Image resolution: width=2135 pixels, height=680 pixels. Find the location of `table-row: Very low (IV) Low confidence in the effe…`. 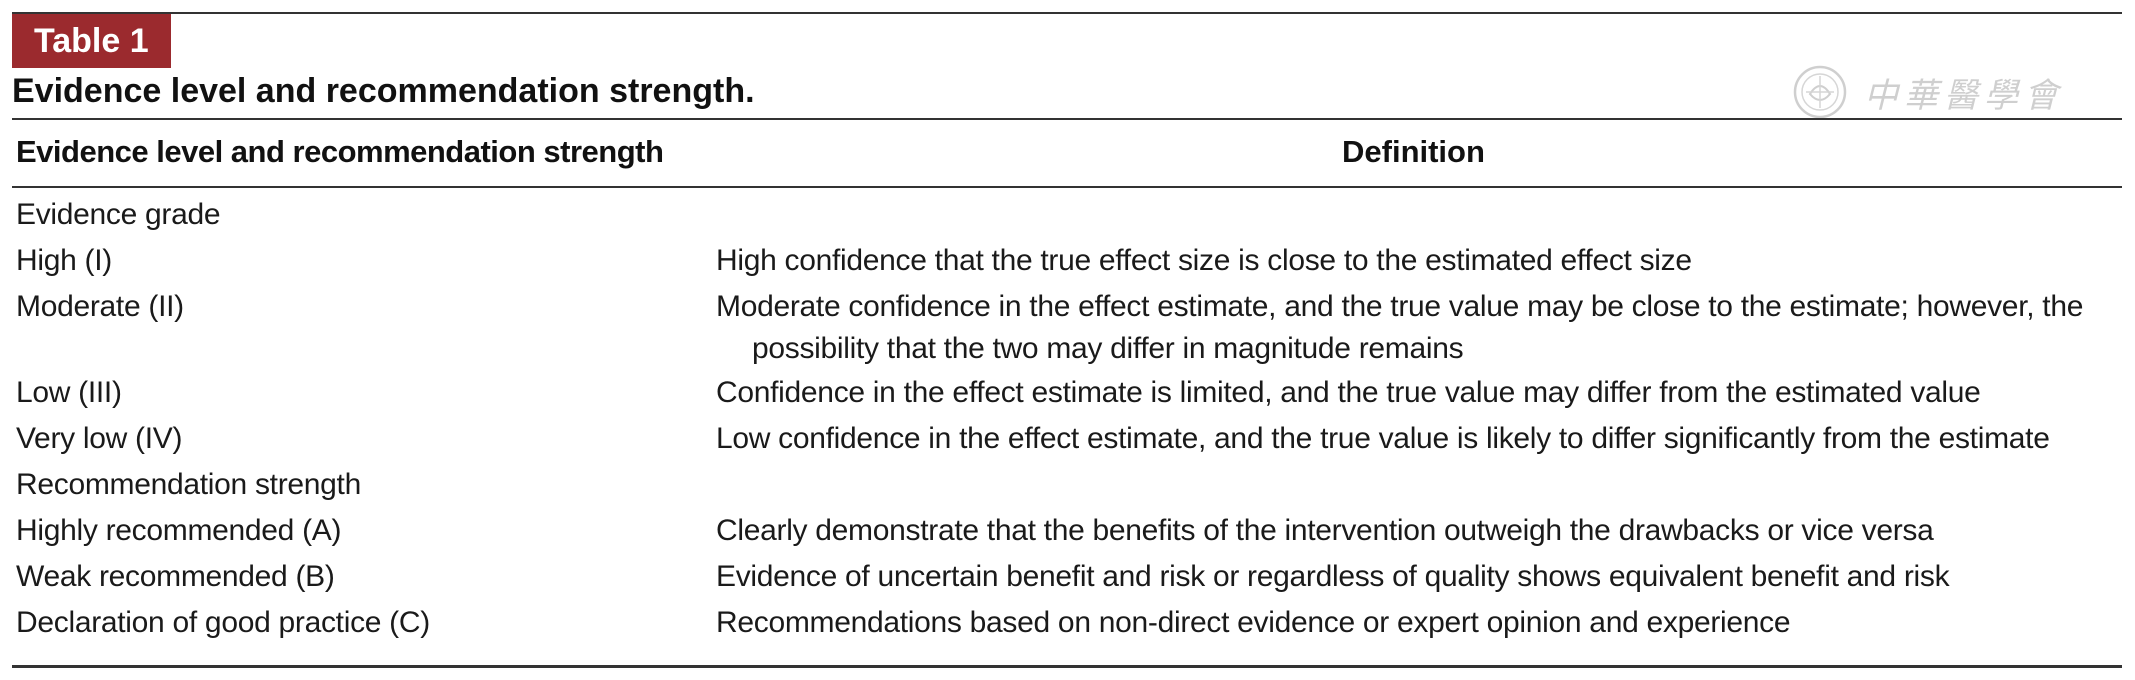

table-row: Very low (IV) Low confidence in the effe… is located at coordinates (1067, 439).